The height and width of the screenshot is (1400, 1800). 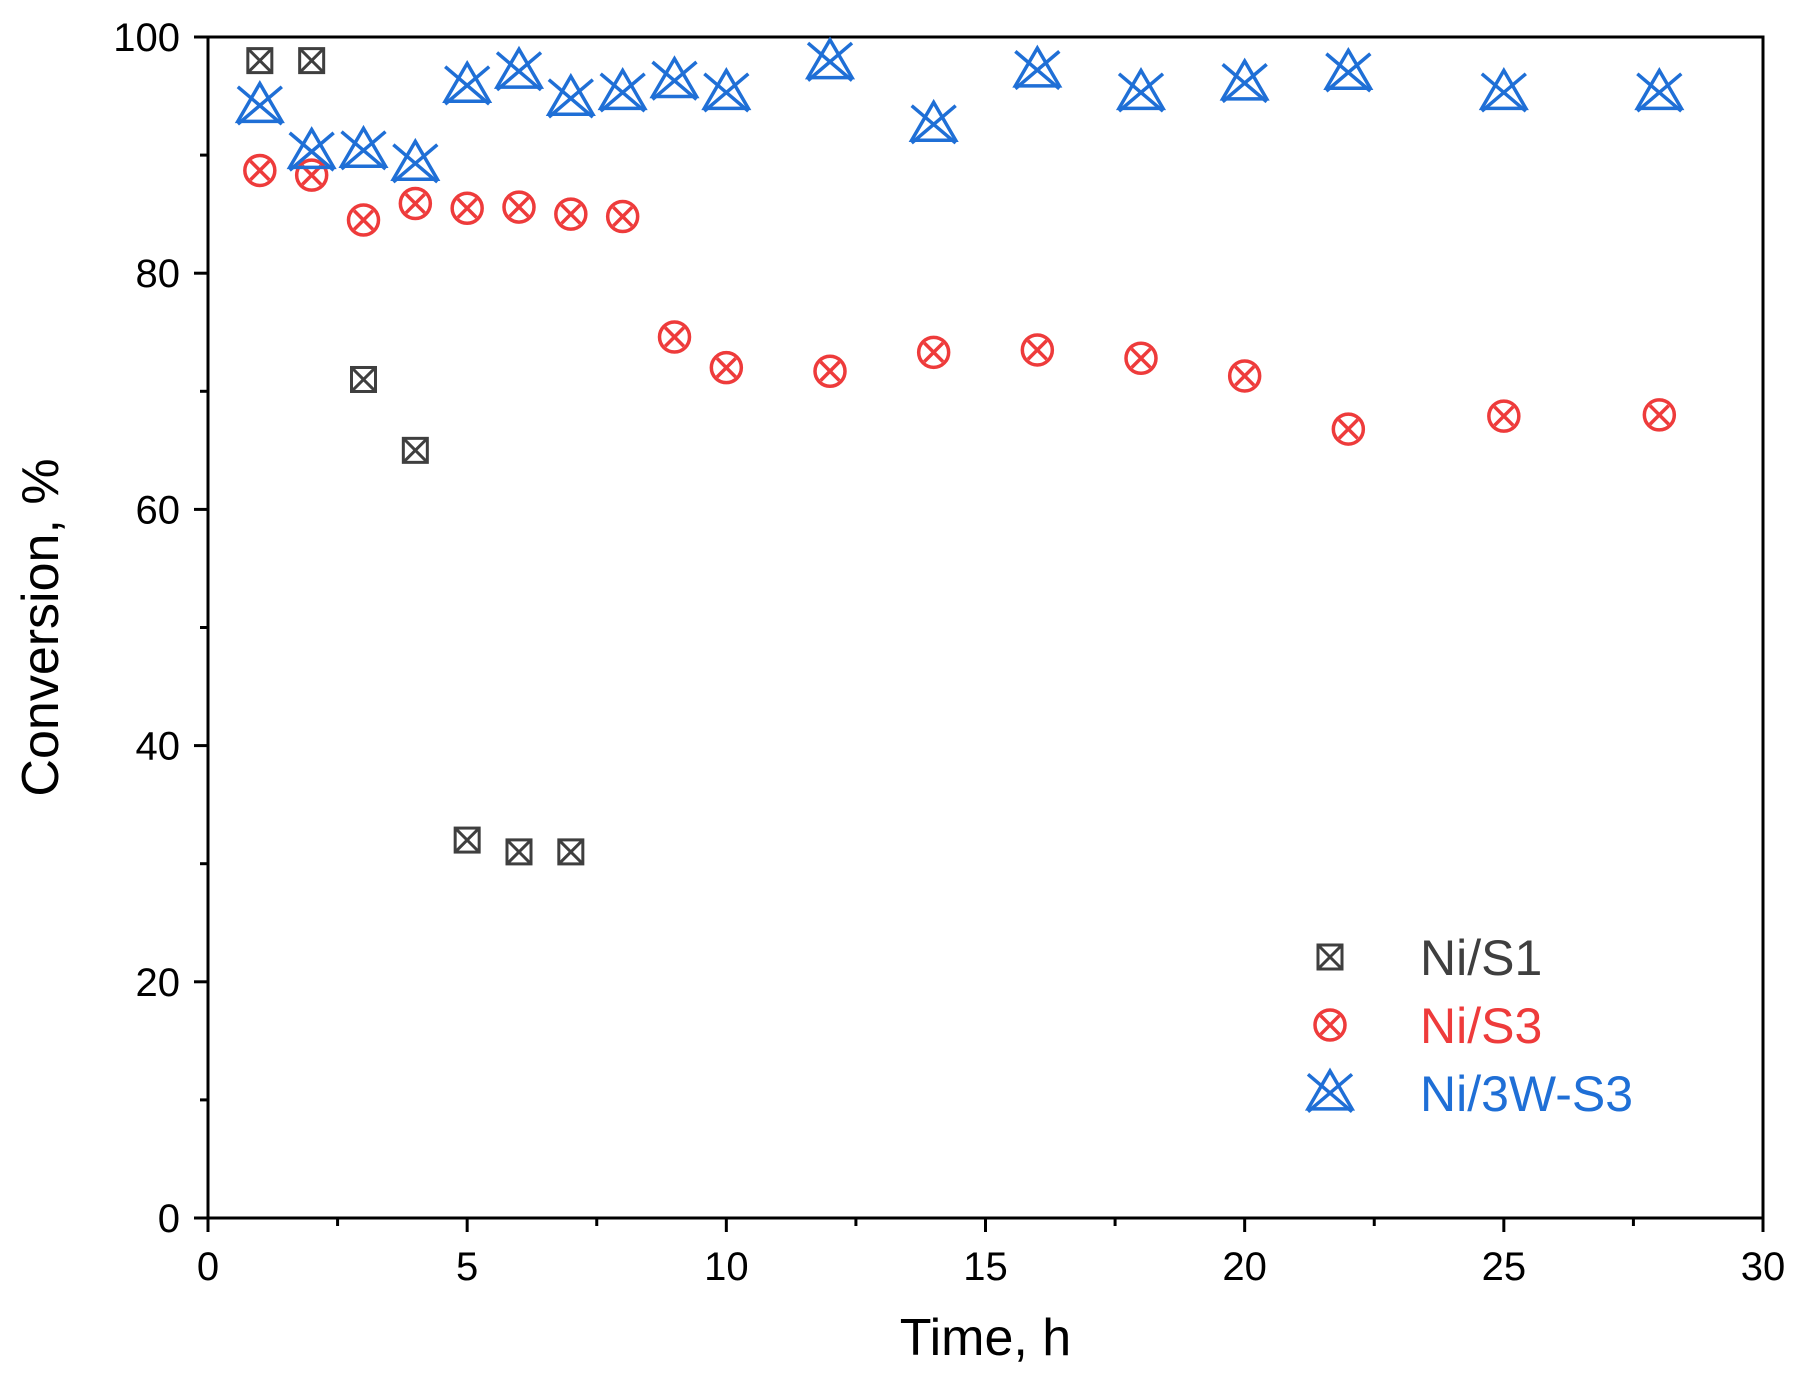 I want to click on x-tick-label: 25, so click(x=1504, y=1267).